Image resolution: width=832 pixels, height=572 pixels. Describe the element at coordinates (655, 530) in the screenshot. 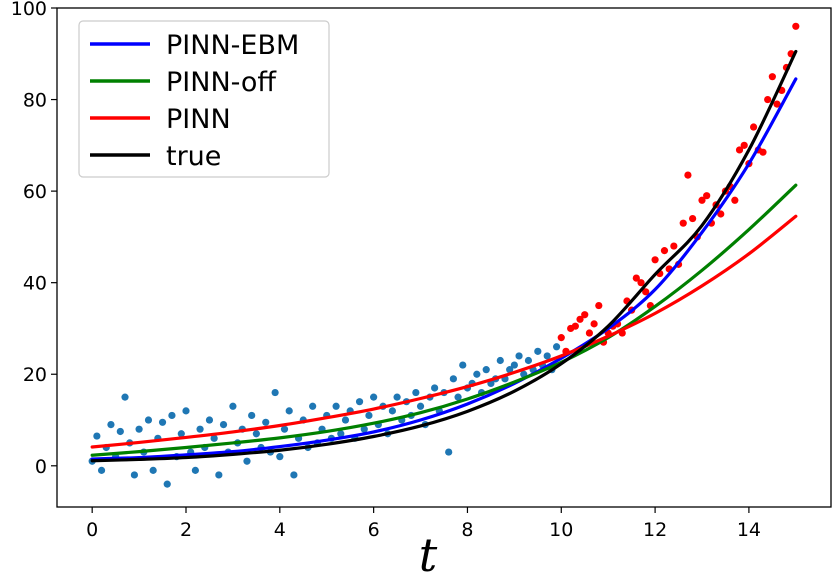

I see `x-tick-label-12: 12` at that location.